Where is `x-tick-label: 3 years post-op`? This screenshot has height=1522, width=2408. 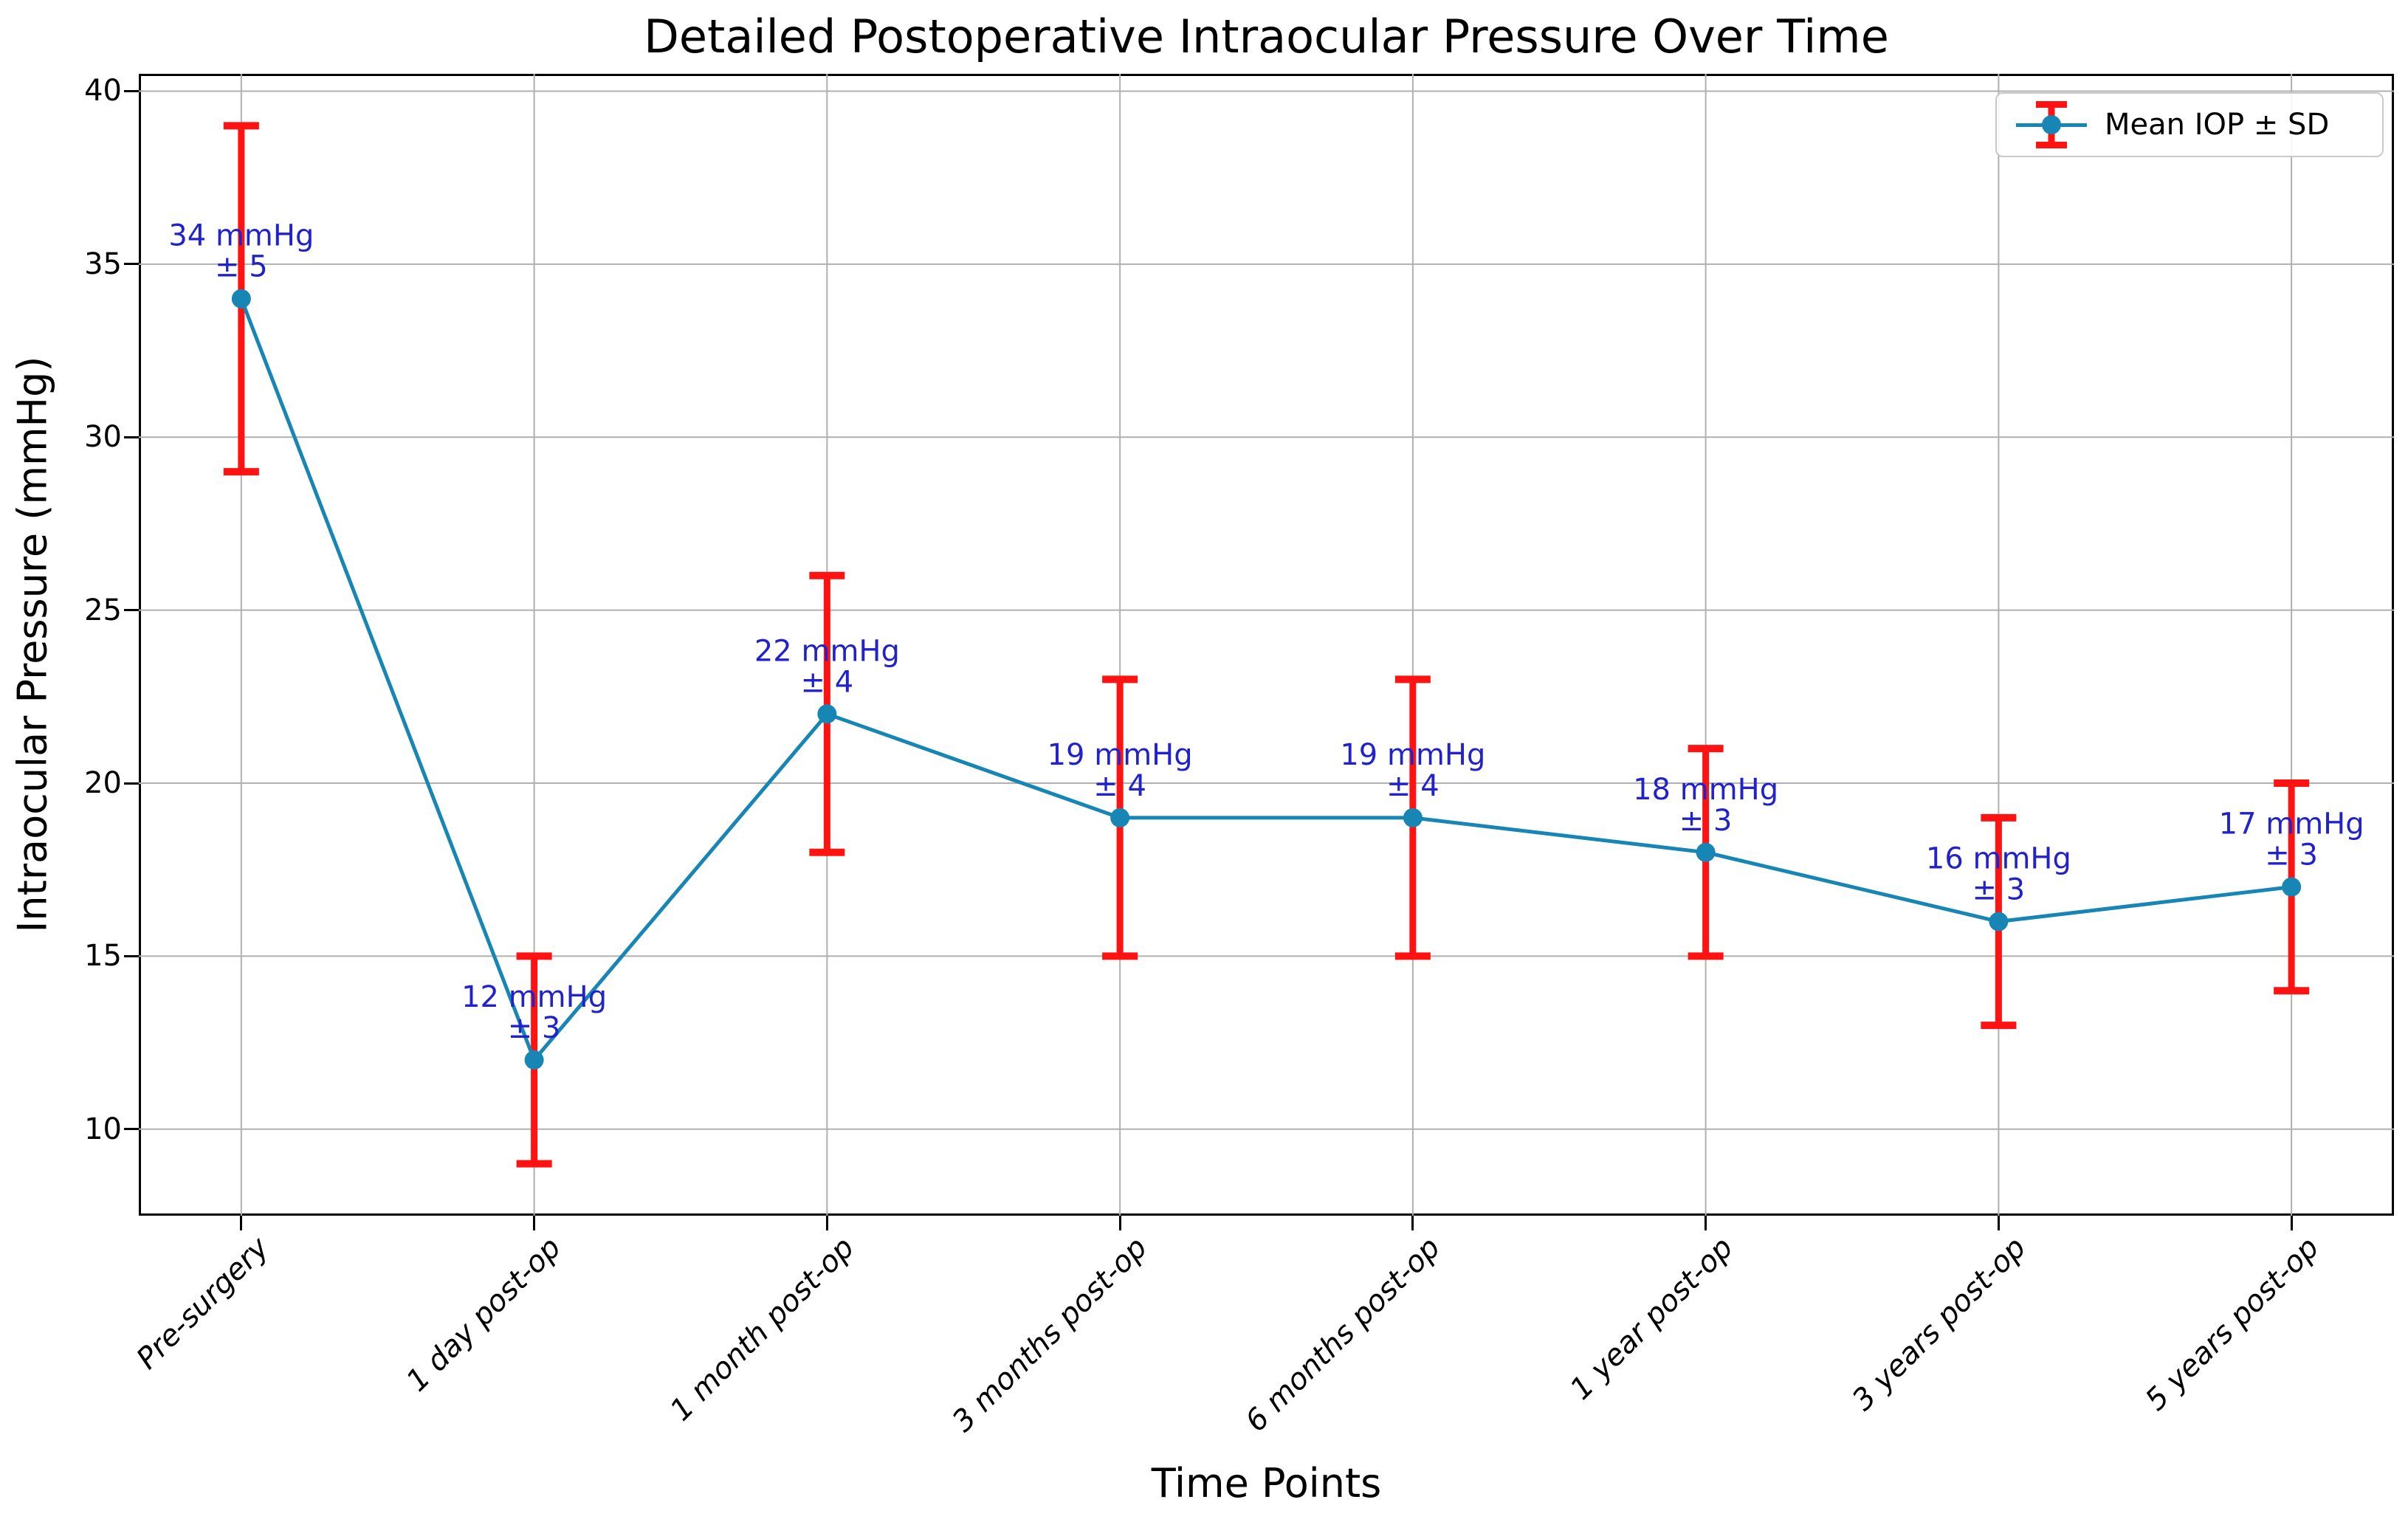
x-tick-label: 3 years post-op is located at coordinates (1939, 1324).